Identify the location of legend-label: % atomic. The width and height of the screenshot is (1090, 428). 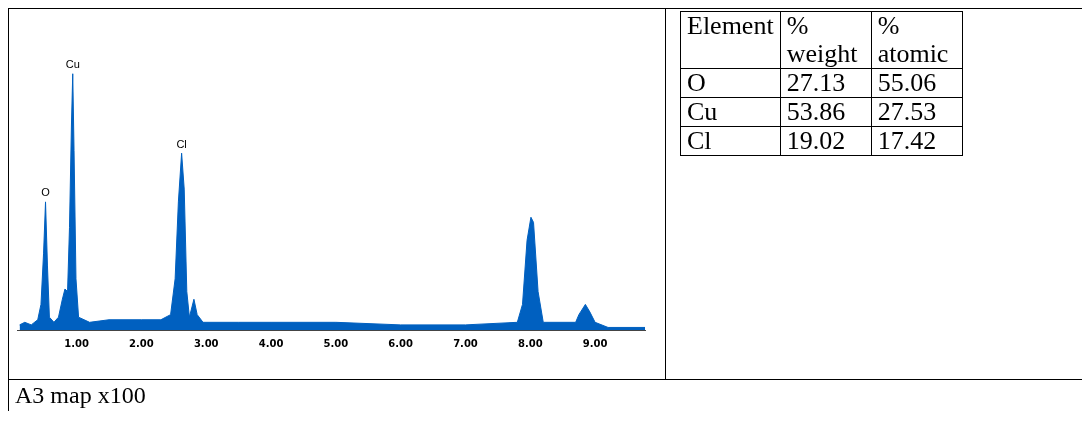
(917, 40).